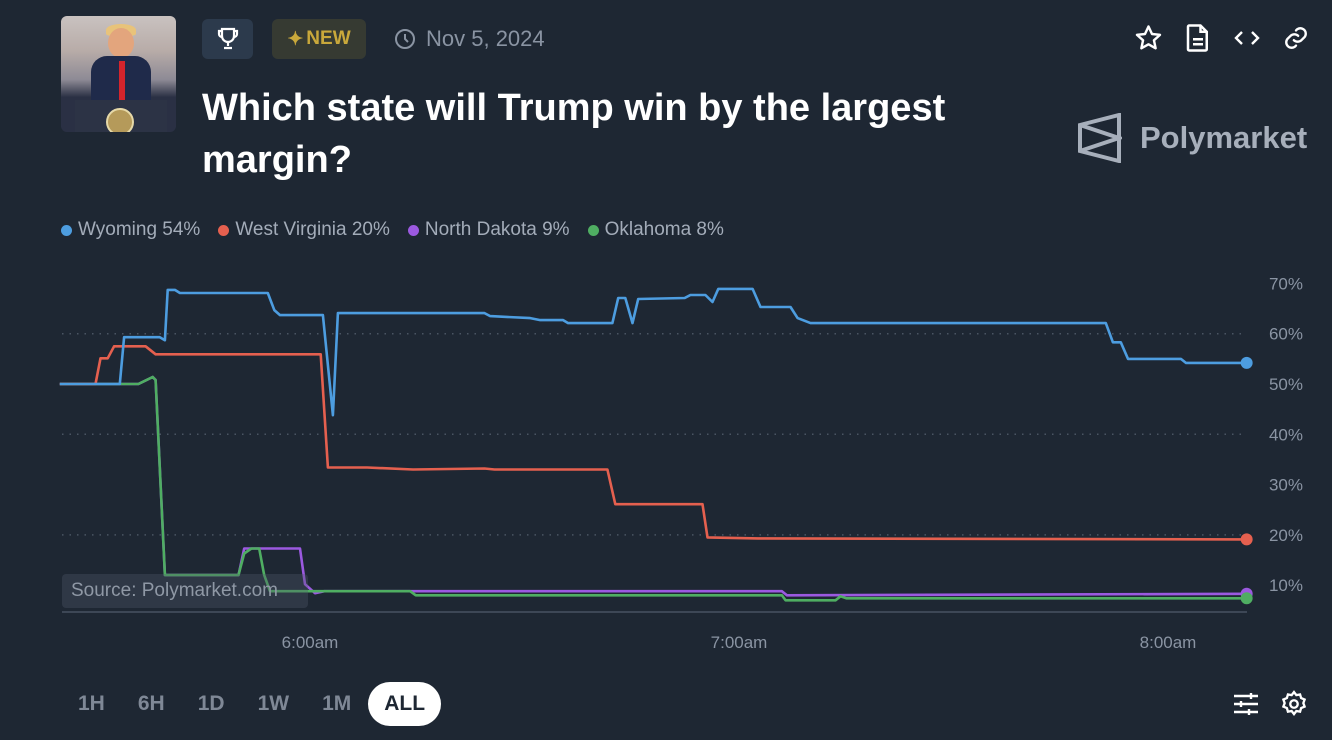 The width and height of the screenshot is (1332, 740). What do you see at coordinates (273, 703) in the screenshot?
I see `range-1w: 1W` at bounding box center [273, 703].